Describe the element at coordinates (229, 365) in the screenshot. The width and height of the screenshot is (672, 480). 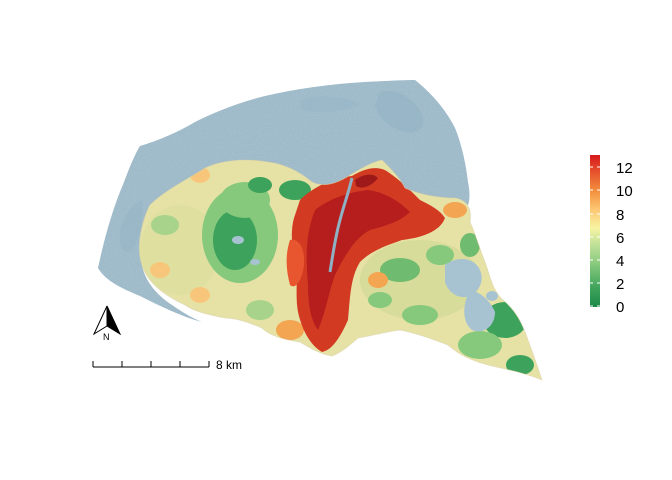
I see `scale-bar-label: 8 km` at that location.